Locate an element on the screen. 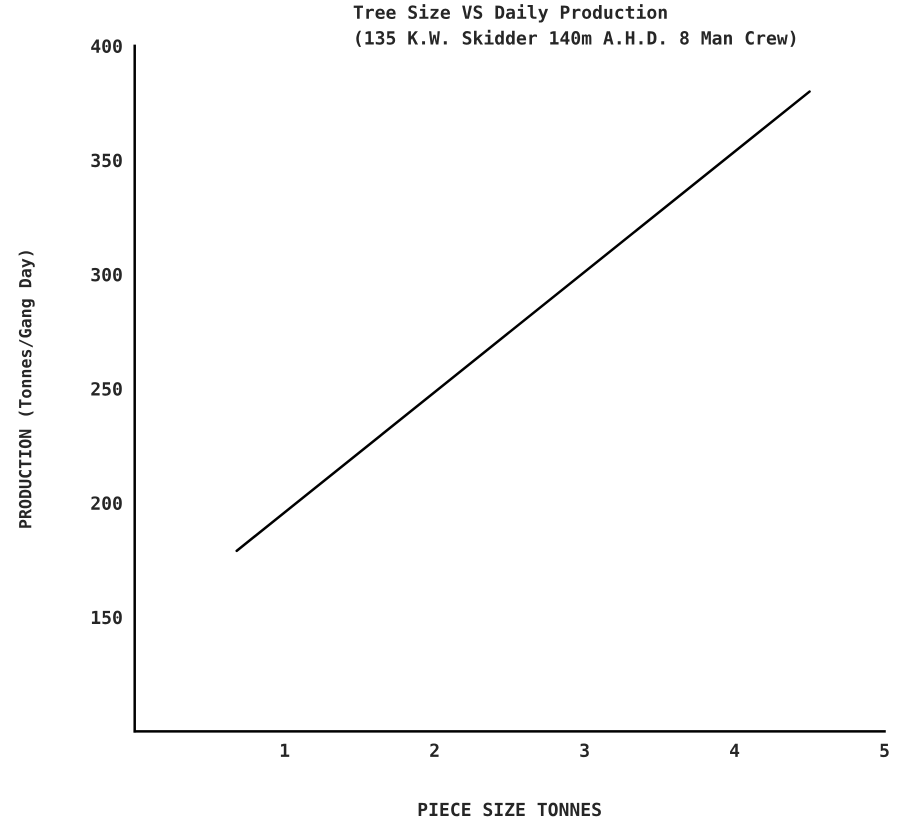  y-tick-label: 250 is located at coordinates (106, 389).